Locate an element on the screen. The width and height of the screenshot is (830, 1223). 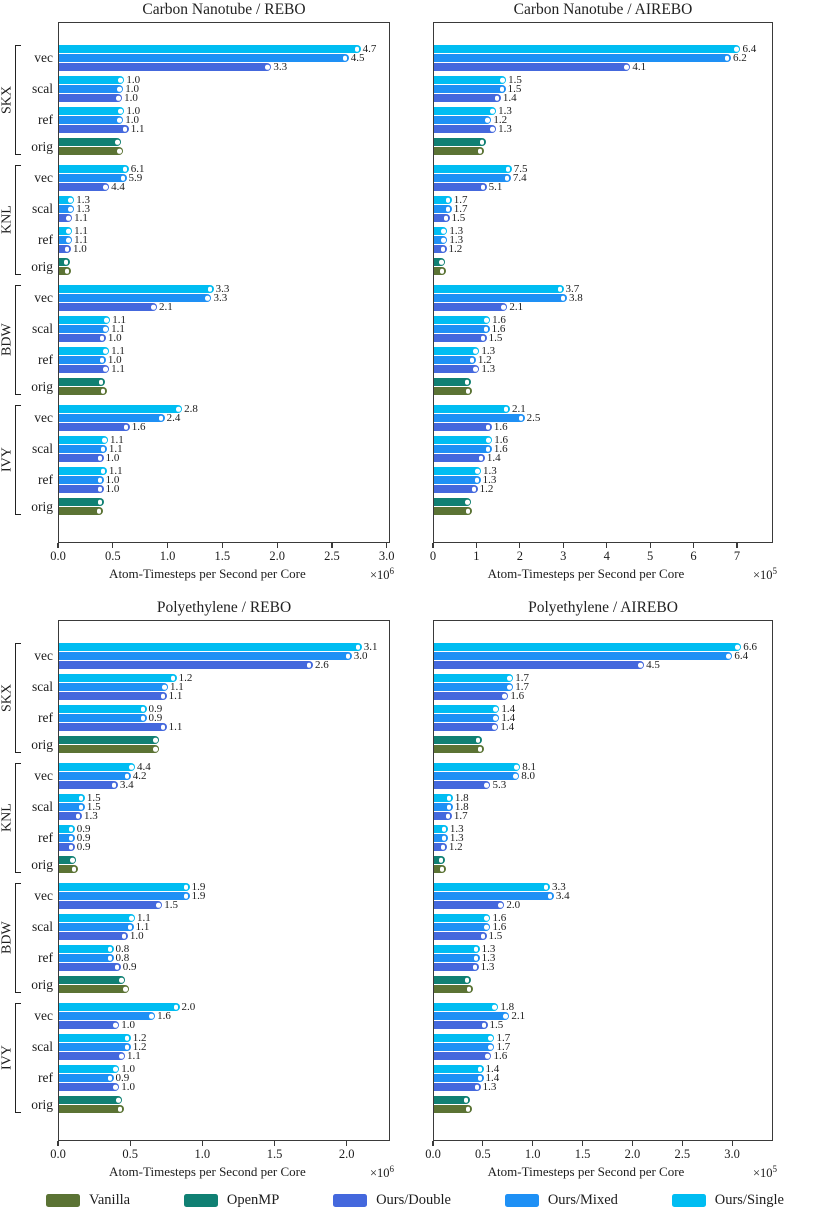
bar-value-label: 2.1 is located at coordinates (516, 307).